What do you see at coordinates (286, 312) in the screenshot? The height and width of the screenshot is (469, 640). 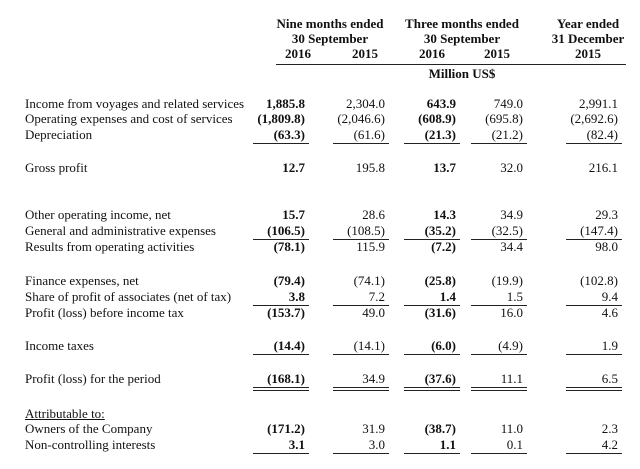 I see `cell-value: (153.7)` at bounding box center [286, 312].